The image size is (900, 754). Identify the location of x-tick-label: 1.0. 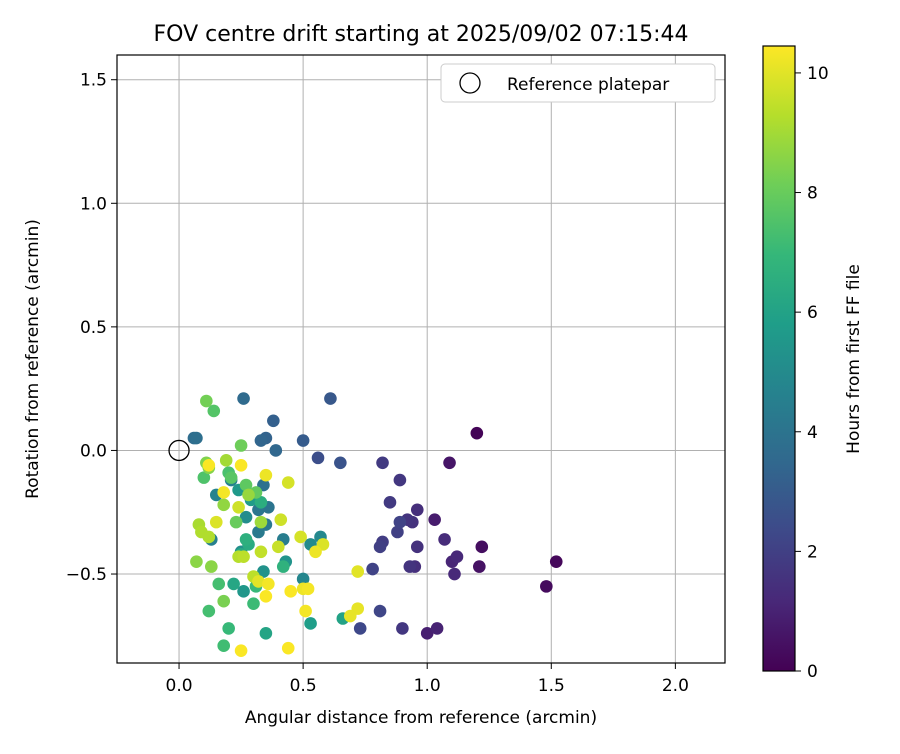
(427, 686).